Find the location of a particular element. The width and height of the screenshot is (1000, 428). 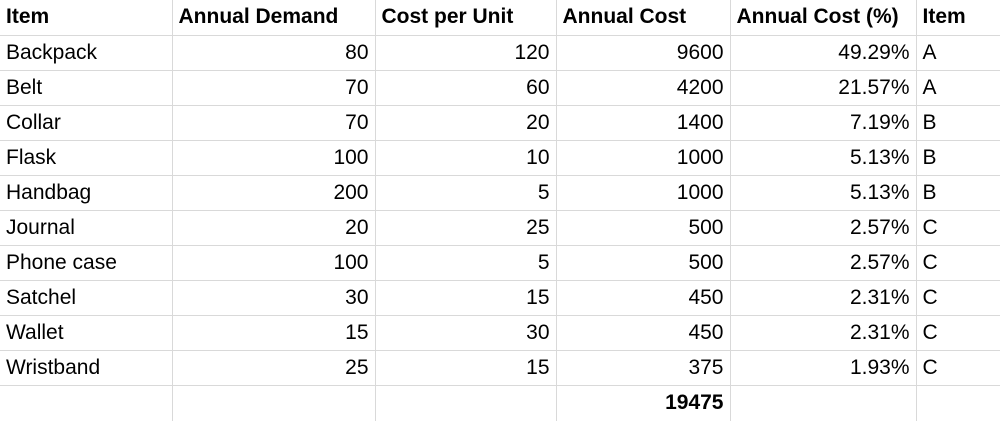

header-cell-annual-demand: Annual Demand is located at coordinates (274, 18).